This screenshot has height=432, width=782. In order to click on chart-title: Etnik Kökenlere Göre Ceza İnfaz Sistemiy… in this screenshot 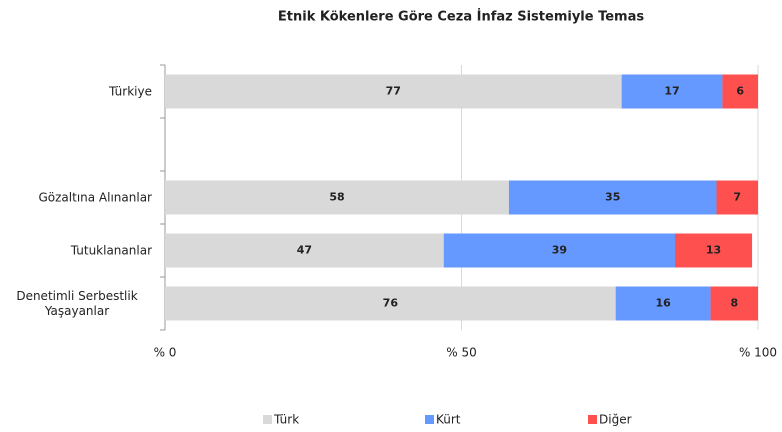, I will do `click(461, 17)`.